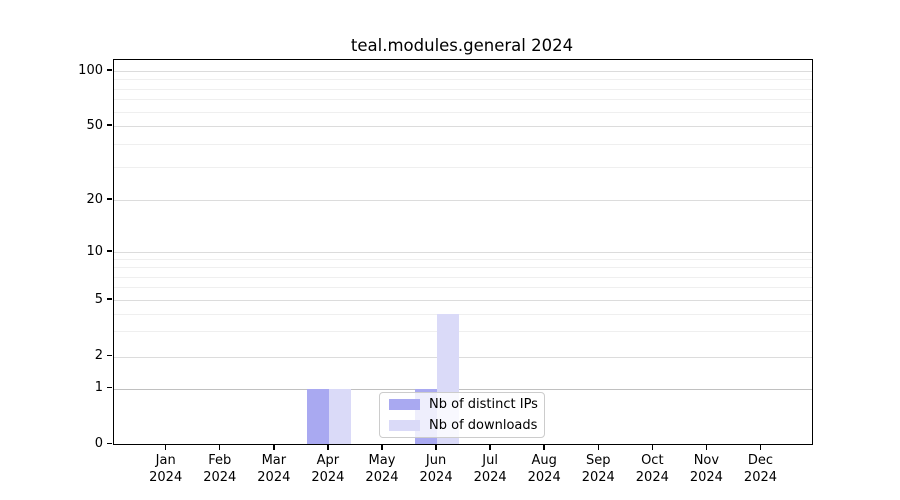  What do you see at coordinates (436, 447) in the screenshot?
I see `x-tick-mark-jun` at bounding box center [436, 447].